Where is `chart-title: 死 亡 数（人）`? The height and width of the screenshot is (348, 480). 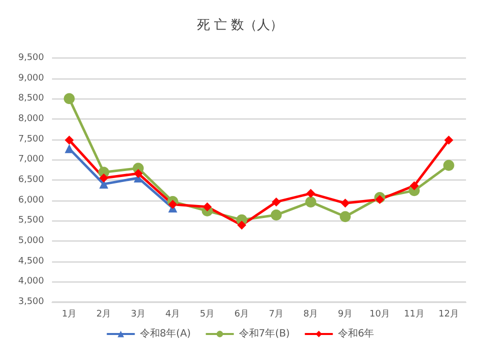 chart-title: 死 亡 数（人） is located at coordinates (240, 25).